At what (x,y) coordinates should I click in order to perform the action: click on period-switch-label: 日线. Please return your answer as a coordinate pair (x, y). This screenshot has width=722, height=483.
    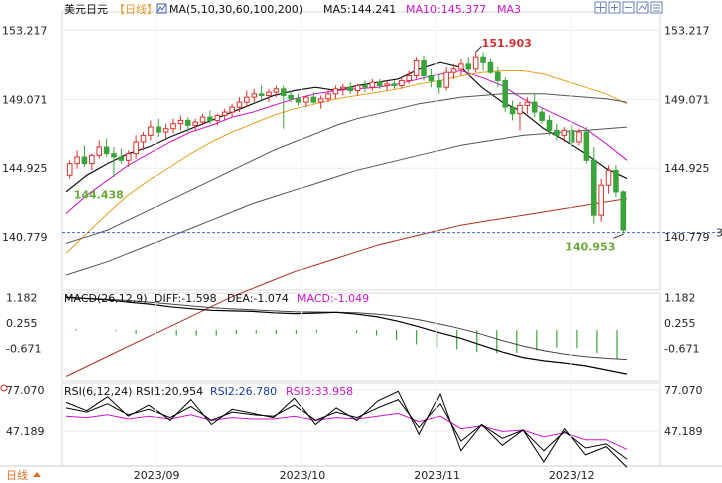
    Looking at the image, I should click on (17, 475).